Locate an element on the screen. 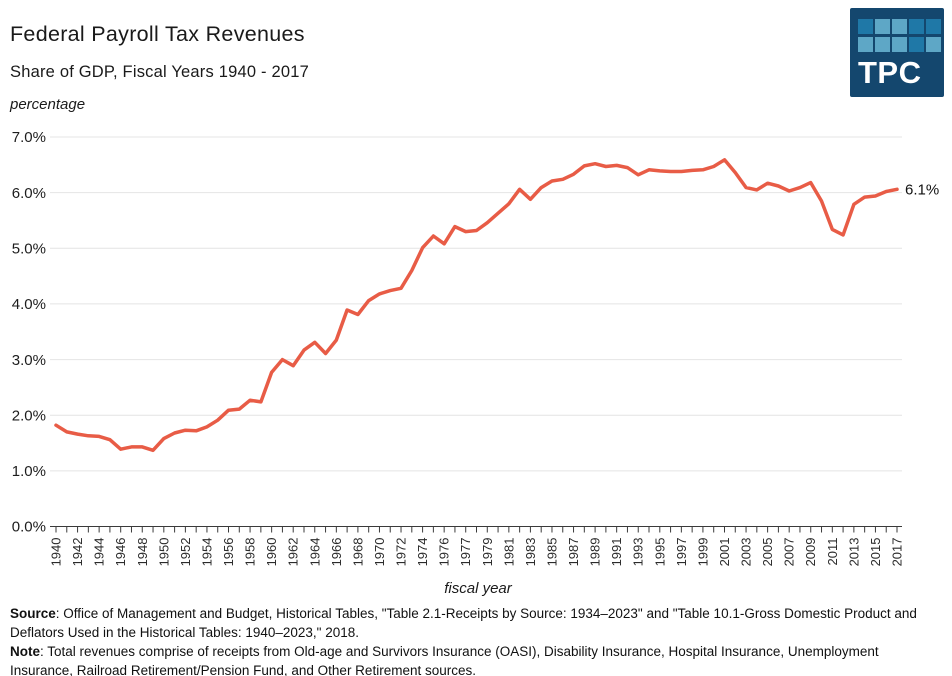 The image size is (952, 676). x-axis is located at coordinates (476, 529).